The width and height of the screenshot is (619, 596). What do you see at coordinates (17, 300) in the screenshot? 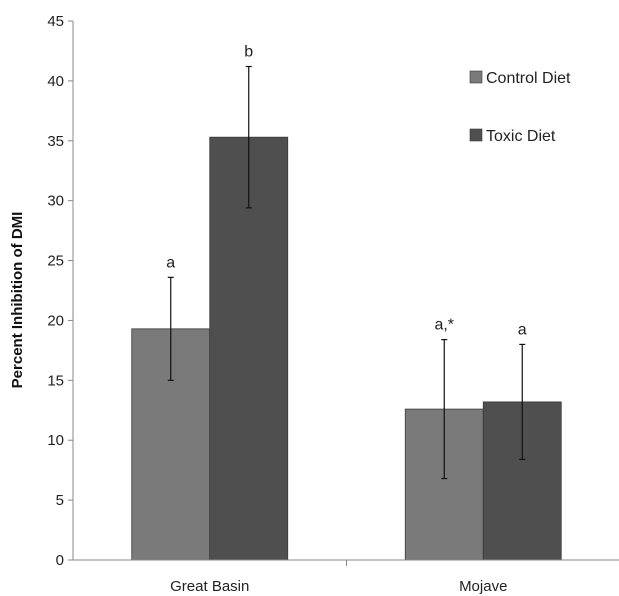
I see `y-axis-label: Percent Inhibition of DMI` at bounding box center [17, 300].